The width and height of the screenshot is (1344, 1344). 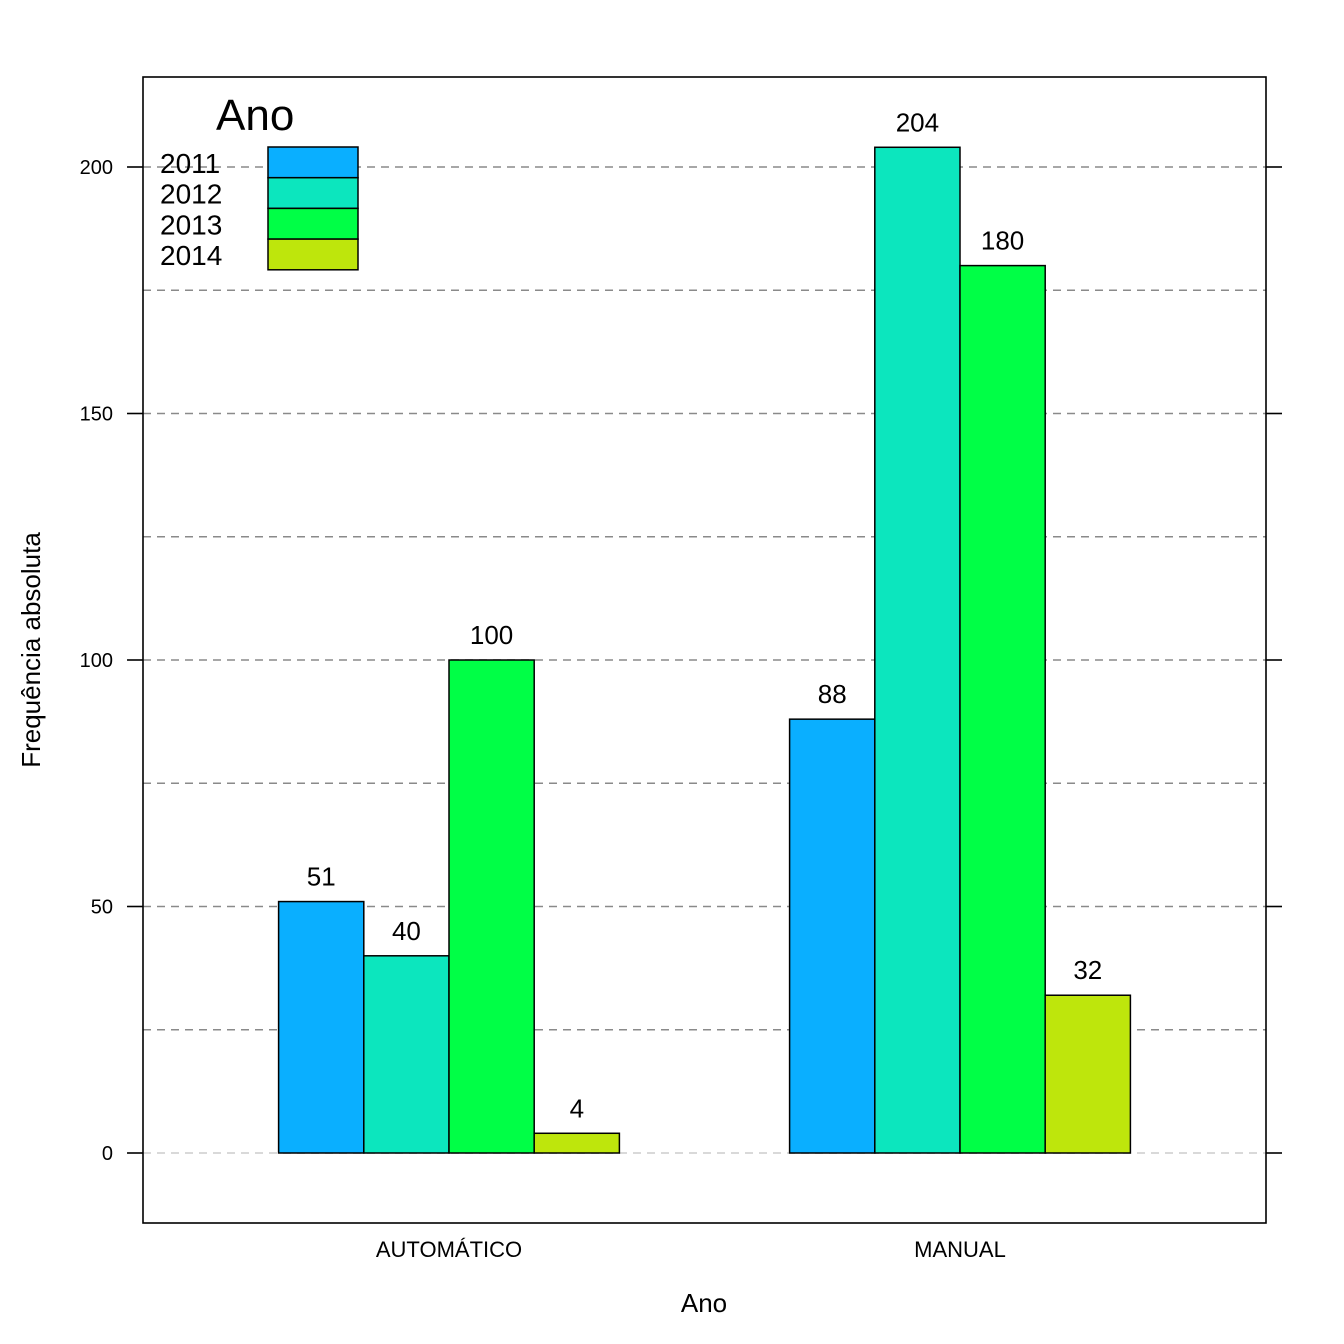 I want to click on legend-label-2012: 2012, so click(x=191, y=194).